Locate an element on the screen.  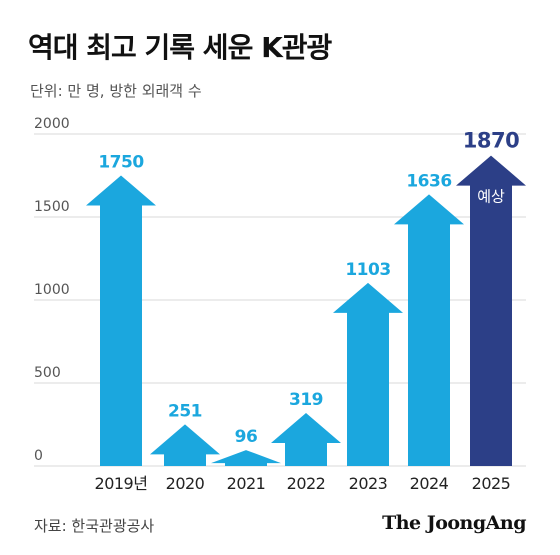
y-tick-label: 2000 is located at coordinates (52, 124).